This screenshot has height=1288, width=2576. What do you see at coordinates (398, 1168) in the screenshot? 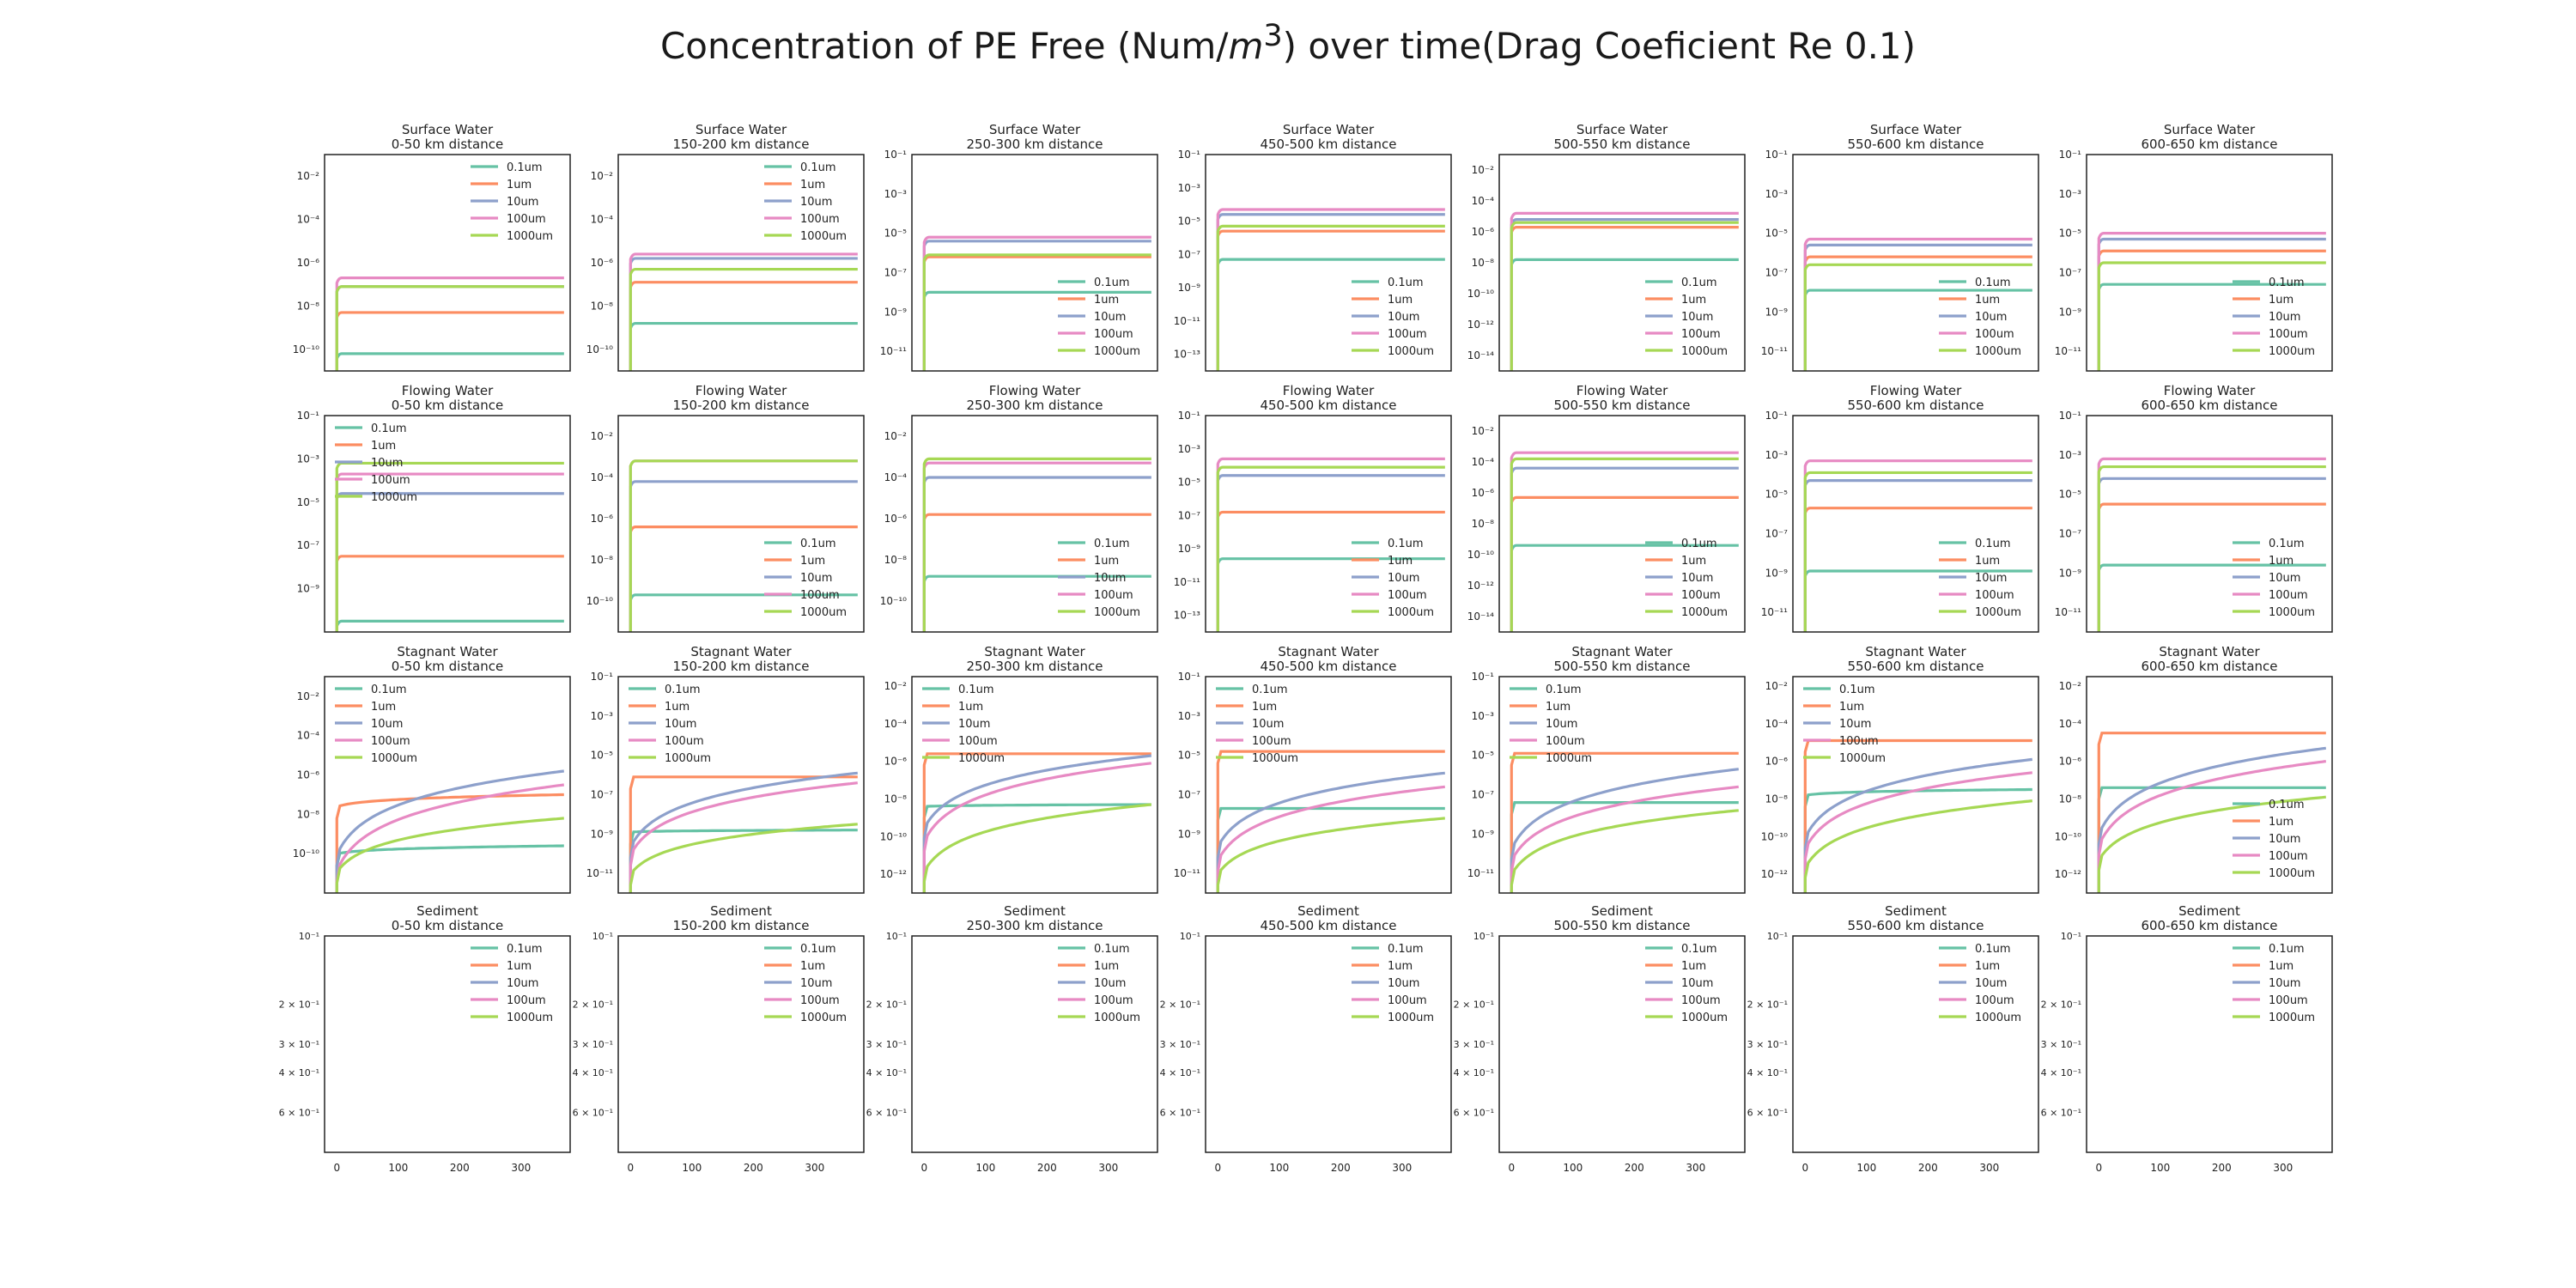
I see `x-tick-label: 100` at bounding box center [398, 1168].